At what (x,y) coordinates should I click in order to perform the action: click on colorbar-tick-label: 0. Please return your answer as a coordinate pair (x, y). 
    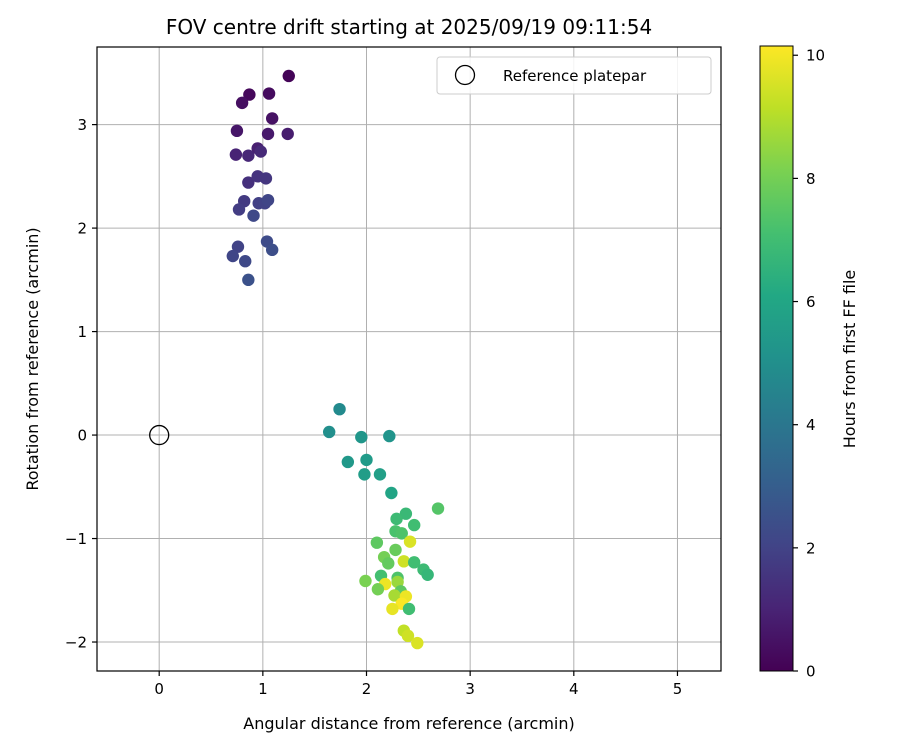
    Looking at the image, I should click on (811, 672).